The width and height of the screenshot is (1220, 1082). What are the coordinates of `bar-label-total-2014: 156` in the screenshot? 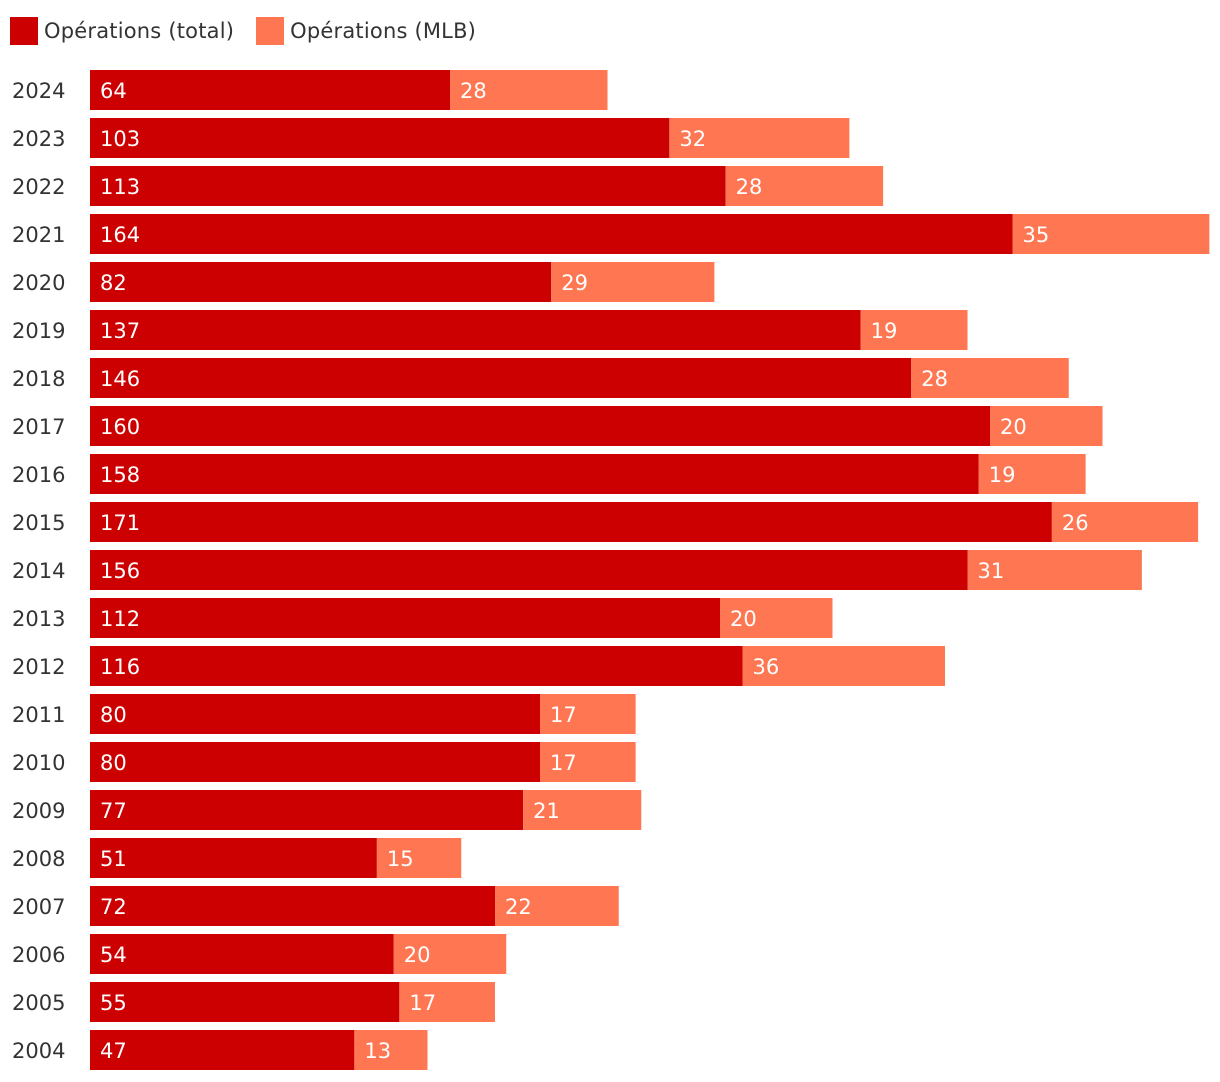 It's located at (120, 571).